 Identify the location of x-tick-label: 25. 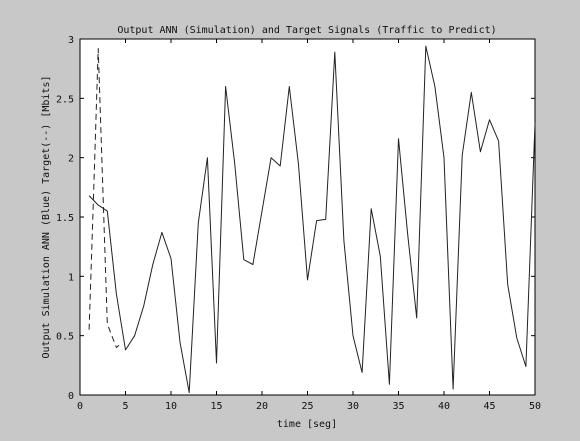
(307, 406).